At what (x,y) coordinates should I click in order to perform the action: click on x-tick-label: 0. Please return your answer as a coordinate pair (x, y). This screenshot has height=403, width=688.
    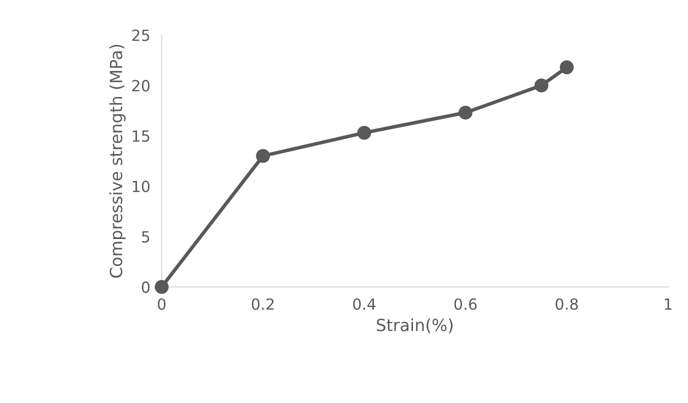
    Looking at the image, I should click on (162, 304).